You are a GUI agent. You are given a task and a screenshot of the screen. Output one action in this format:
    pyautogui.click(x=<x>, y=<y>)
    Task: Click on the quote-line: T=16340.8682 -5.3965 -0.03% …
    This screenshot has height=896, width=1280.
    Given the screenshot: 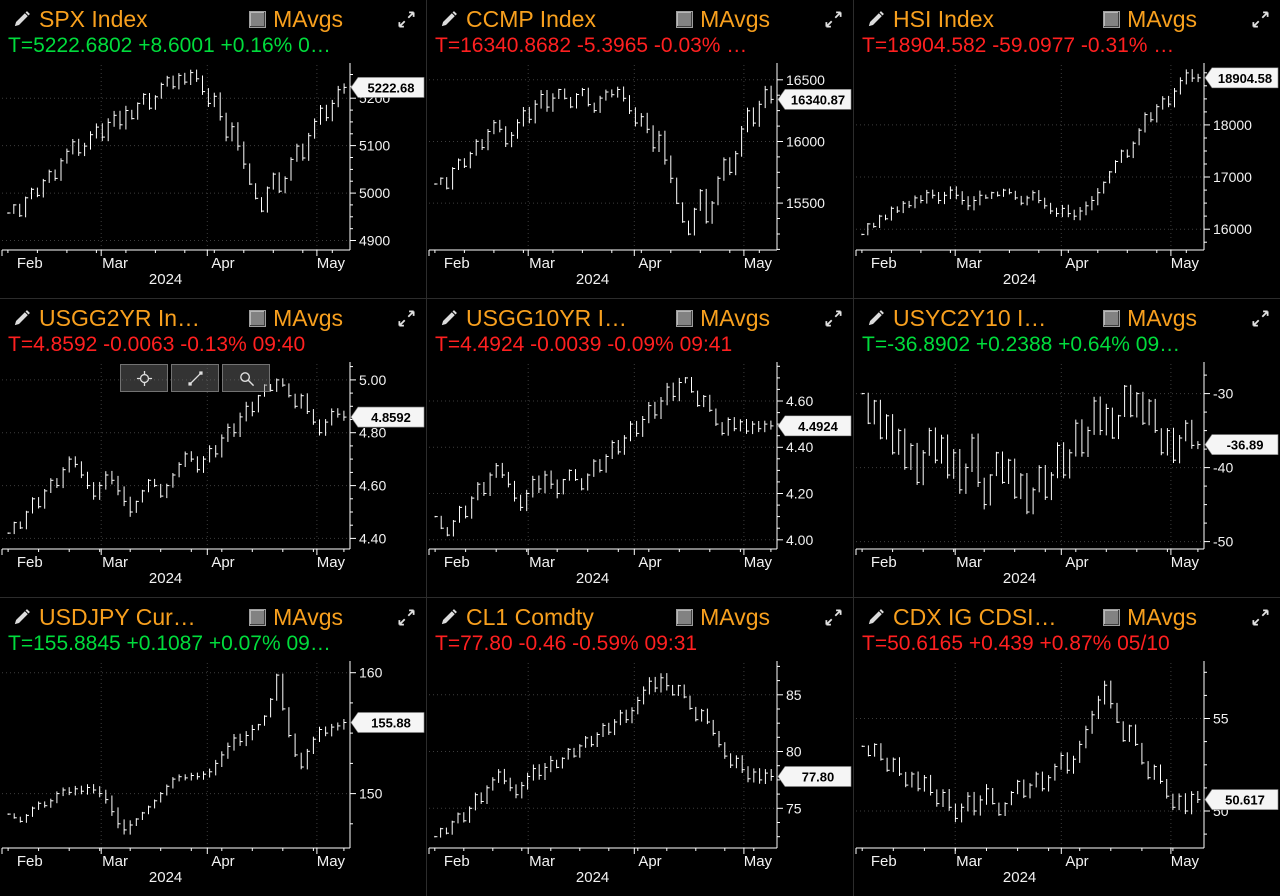 What is the action you would take?
    pyautogui.click(x=591, y=45)
    